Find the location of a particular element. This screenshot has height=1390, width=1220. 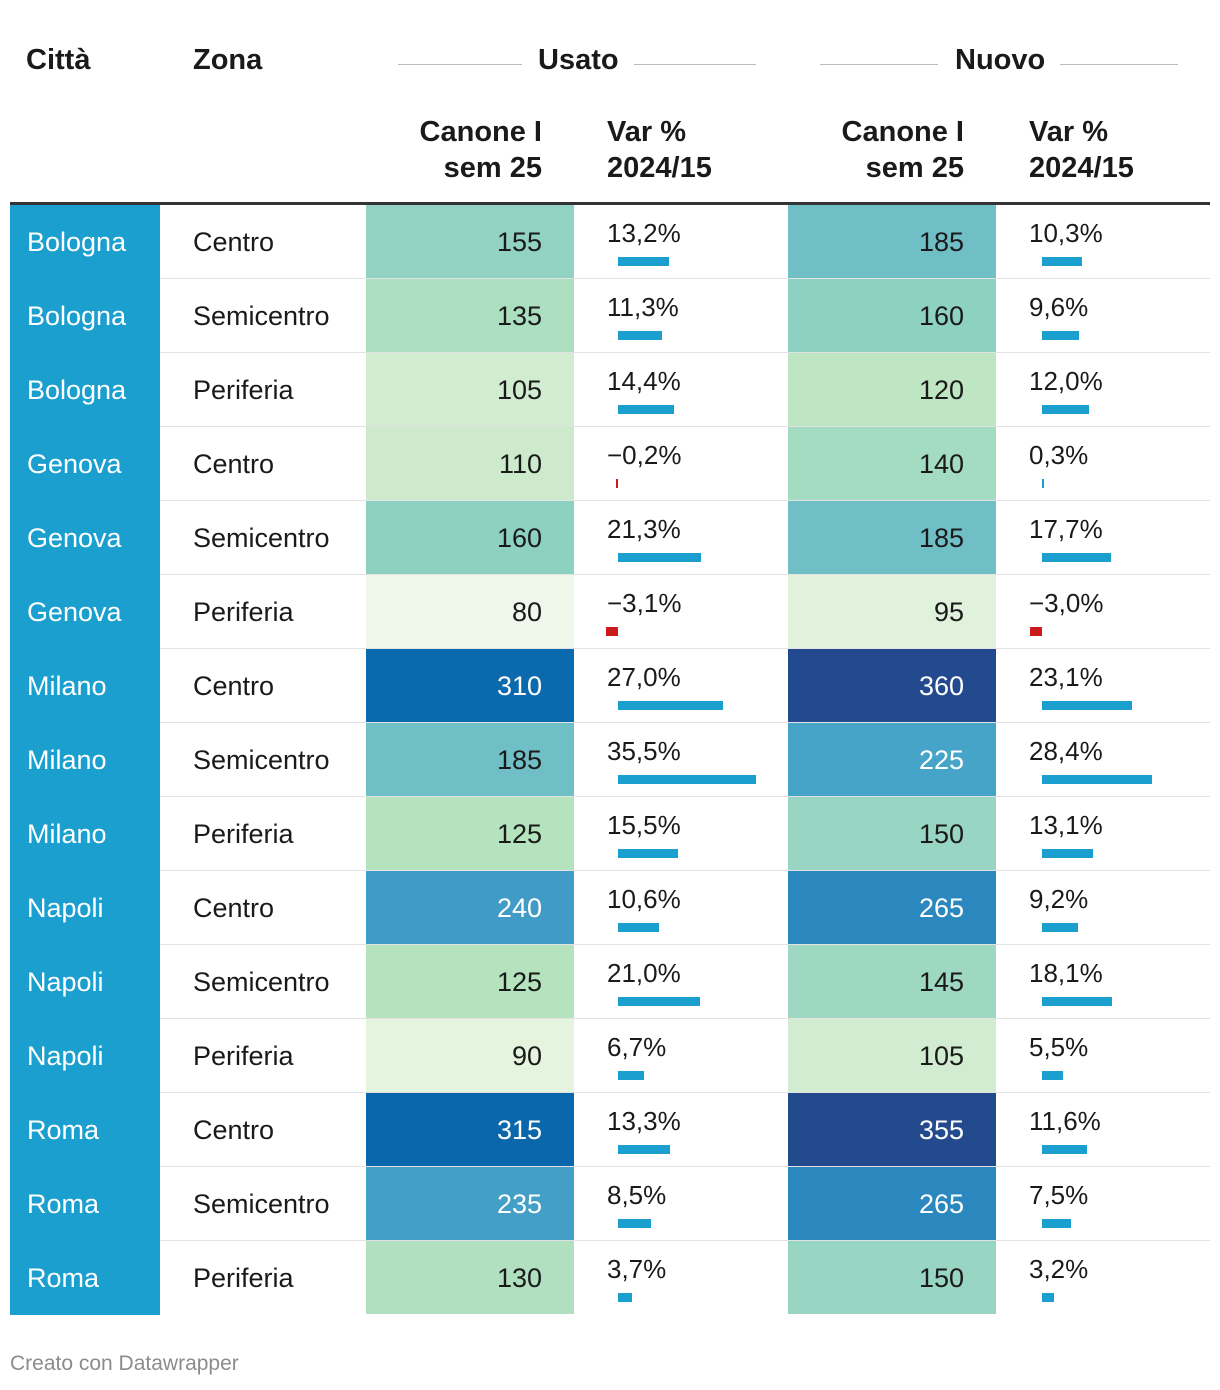

new-rent-cell: 355 is located at coordinates (892, 1129).